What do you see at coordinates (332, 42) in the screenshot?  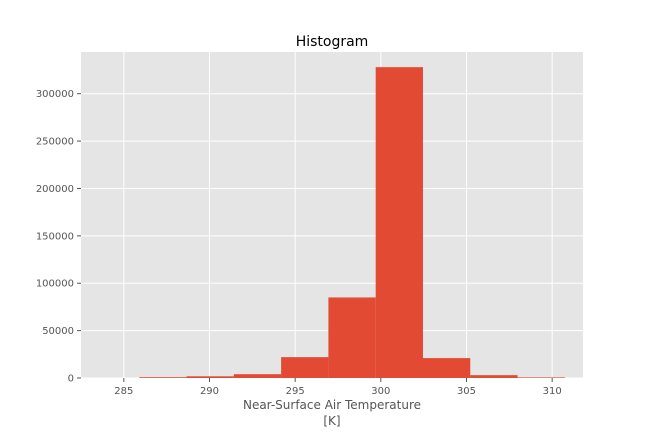 I see `chart-title: Histogram` at bounding box center [332, 42].